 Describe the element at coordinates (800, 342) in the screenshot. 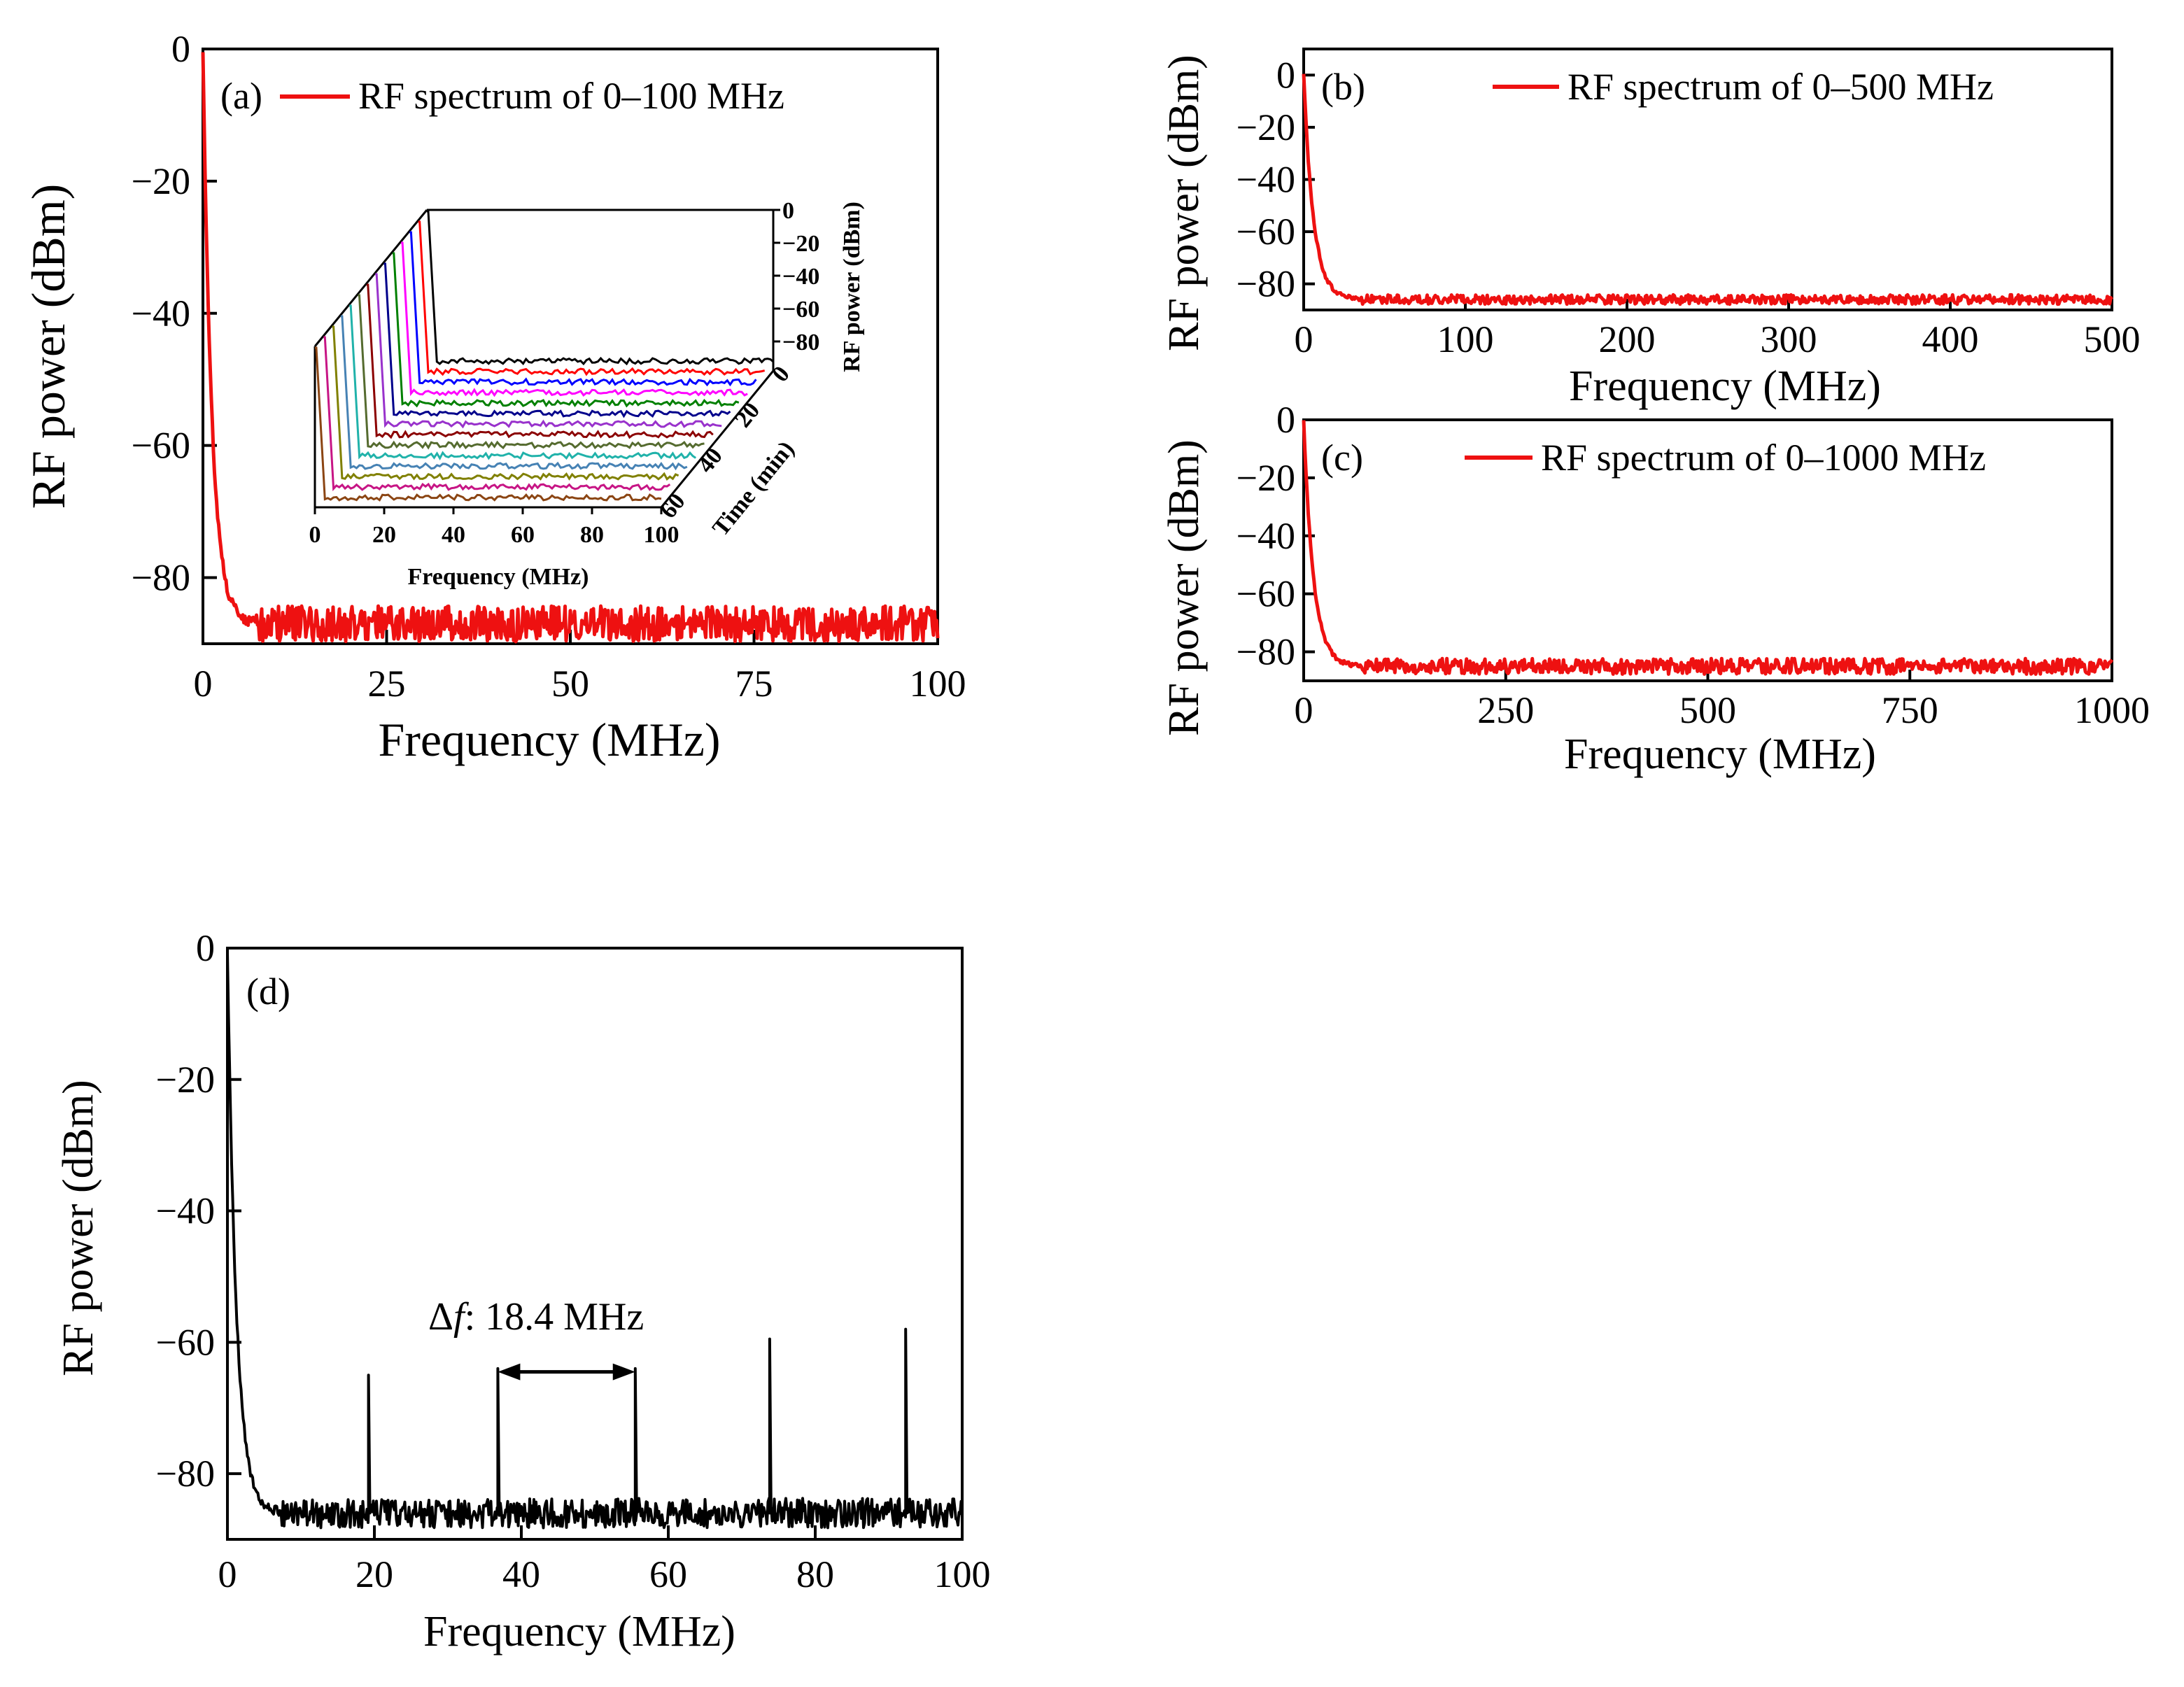

I see `inset-power-tick-label: −80` at that location.